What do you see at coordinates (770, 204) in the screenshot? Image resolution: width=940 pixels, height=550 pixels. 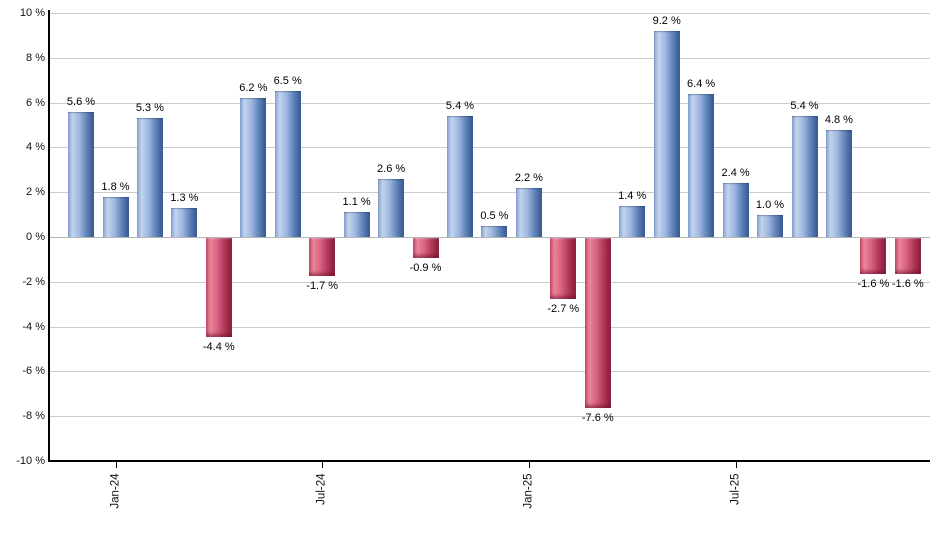 I see `bar-value-label: 1.0 %` at bounding box center [770, 204].